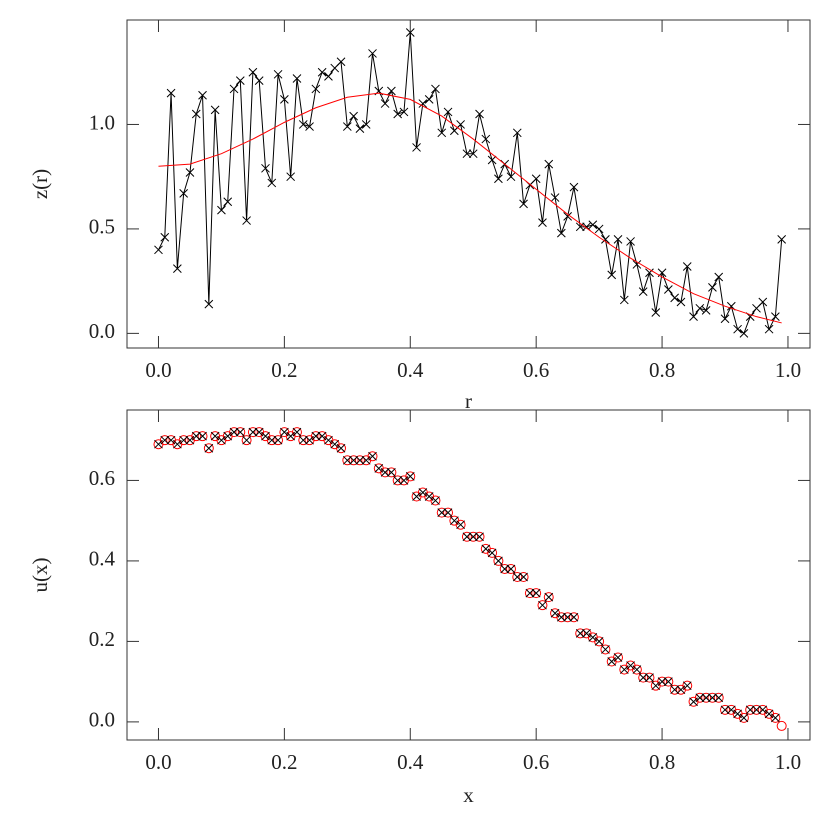 The height and width of the screenshot is (830, 830). What do you see at coordinates (102, 478) in the screenshot?
I see `y-tick-label: 0.6` at bounding box center [102, 478].